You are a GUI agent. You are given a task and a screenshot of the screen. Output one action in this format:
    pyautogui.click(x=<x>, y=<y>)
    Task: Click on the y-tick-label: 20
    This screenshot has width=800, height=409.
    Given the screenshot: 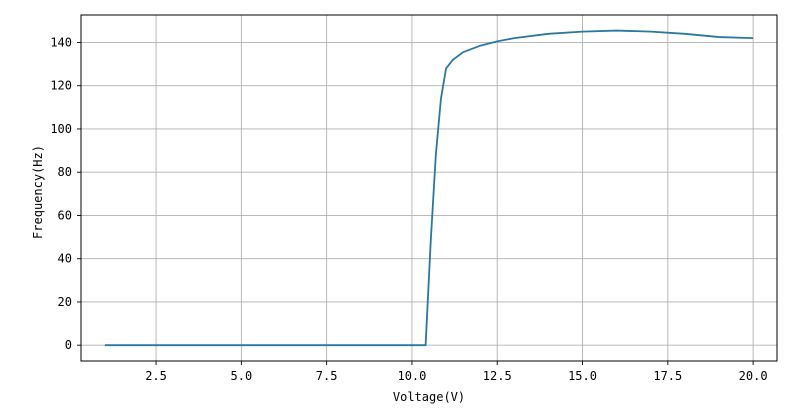 What is the action you would take?
    pyautogui.click(x=65, y=302)
    